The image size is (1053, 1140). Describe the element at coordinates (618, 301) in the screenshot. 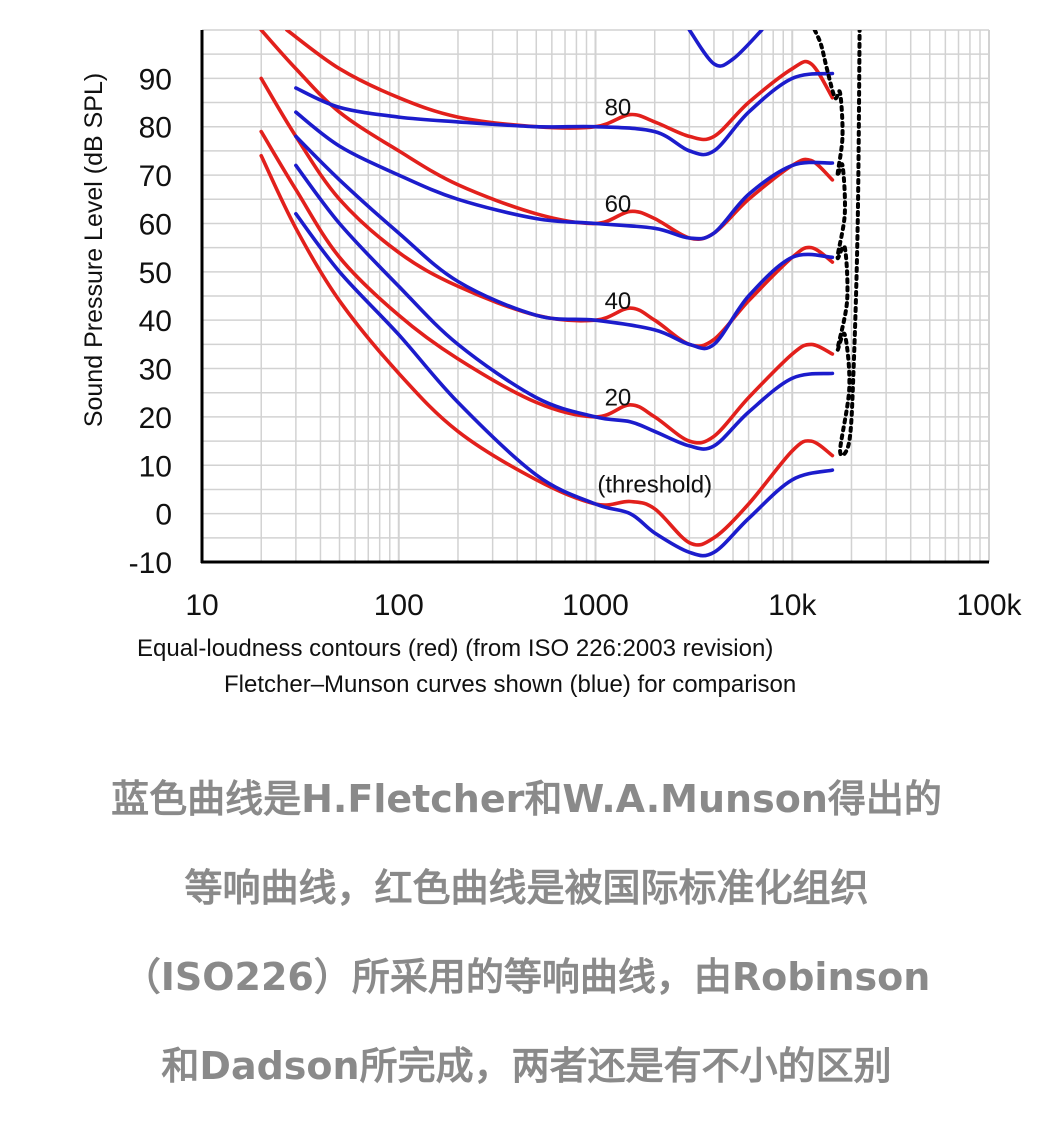

I see `contour-label: 40` at that location.